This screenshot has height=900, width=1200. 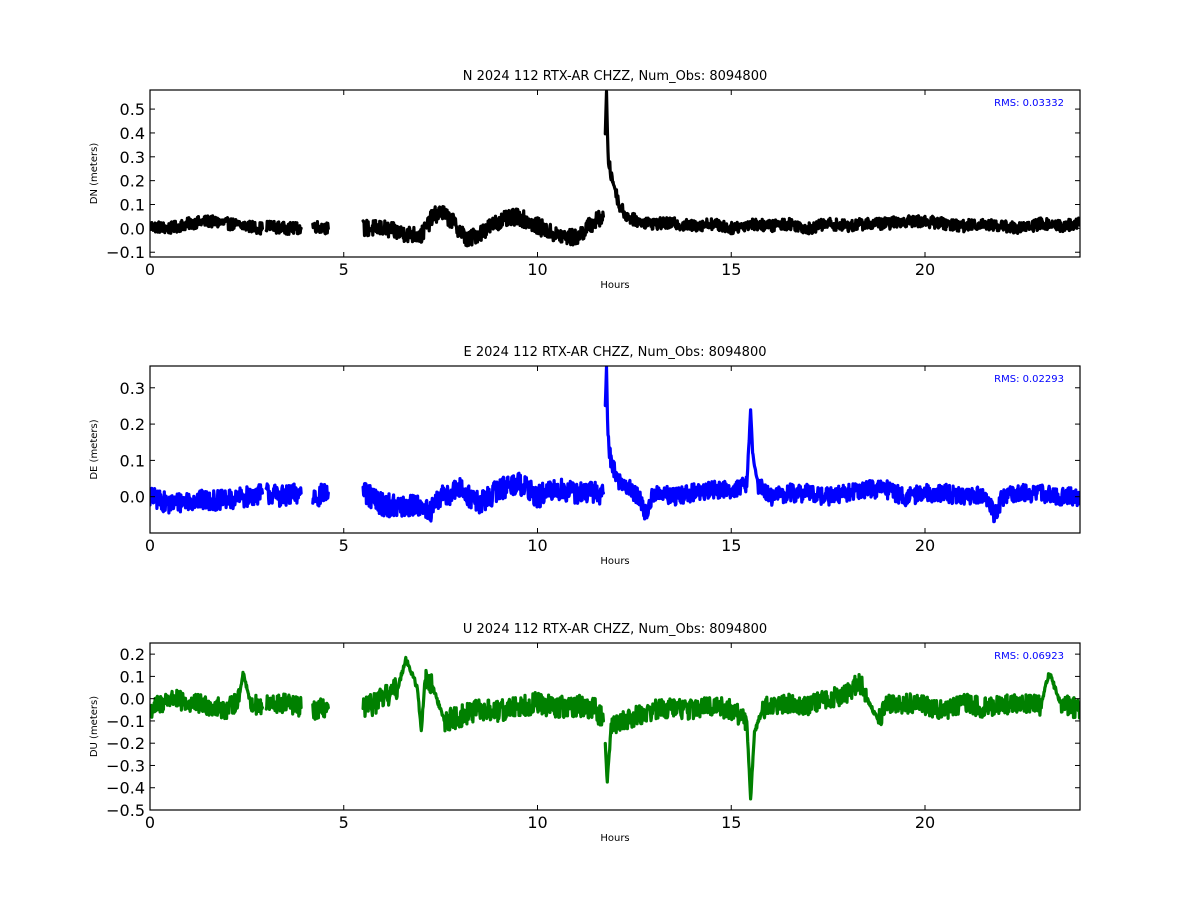 What do you see at coordinates (132, 133) in the screenshot?
I see `y-tick-label: 0.4` at bounding box center [132, 133].